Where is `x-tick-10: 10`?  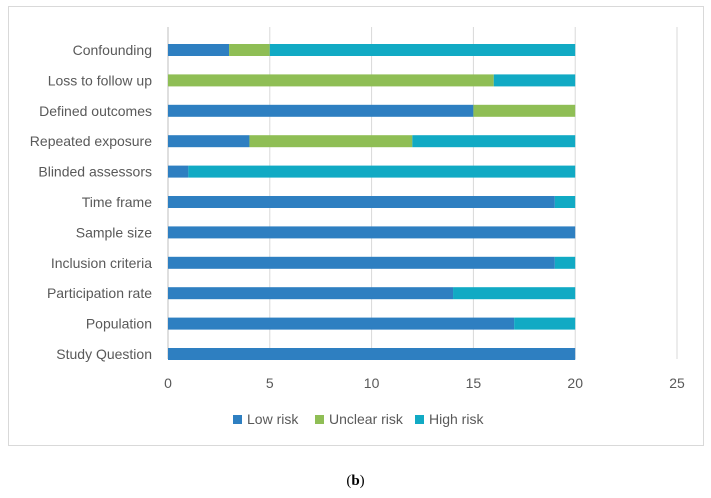 x-tick-10: 10 is located at coordinates (372, 383).